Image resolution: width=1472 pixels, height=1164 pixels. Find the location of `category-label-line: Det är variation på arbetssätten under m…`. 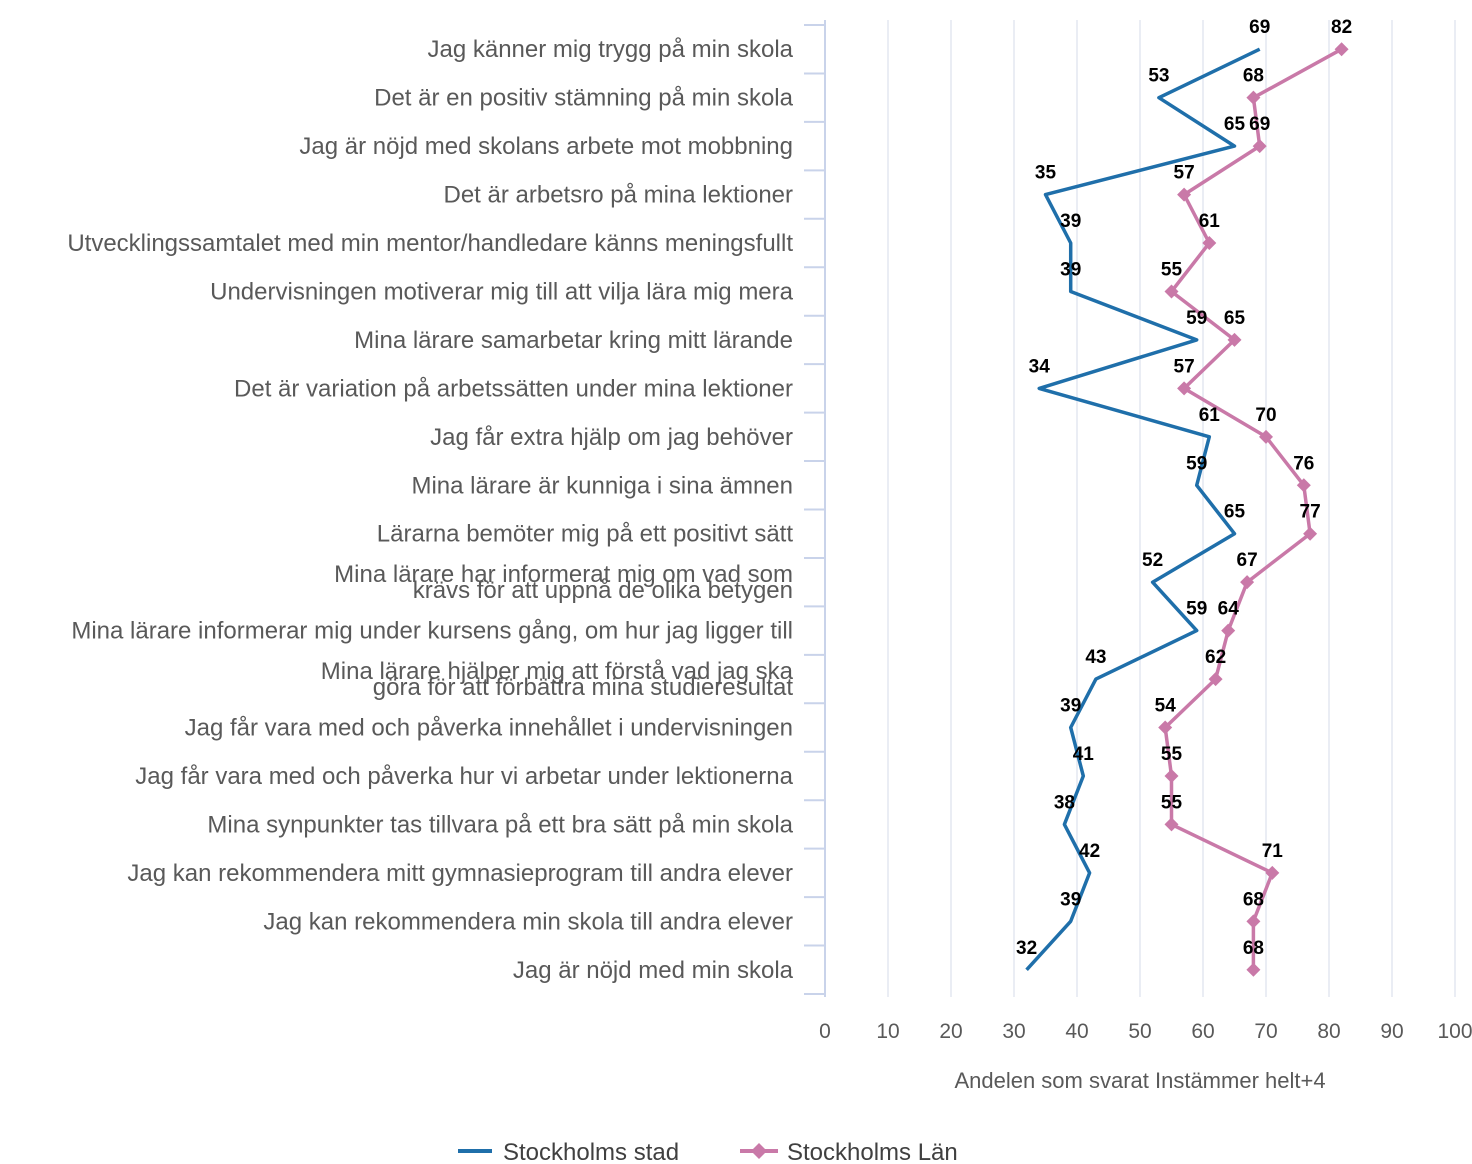

category-label-line: Det är variation på arbetssätten under m… is located at coordinates (513, 388).